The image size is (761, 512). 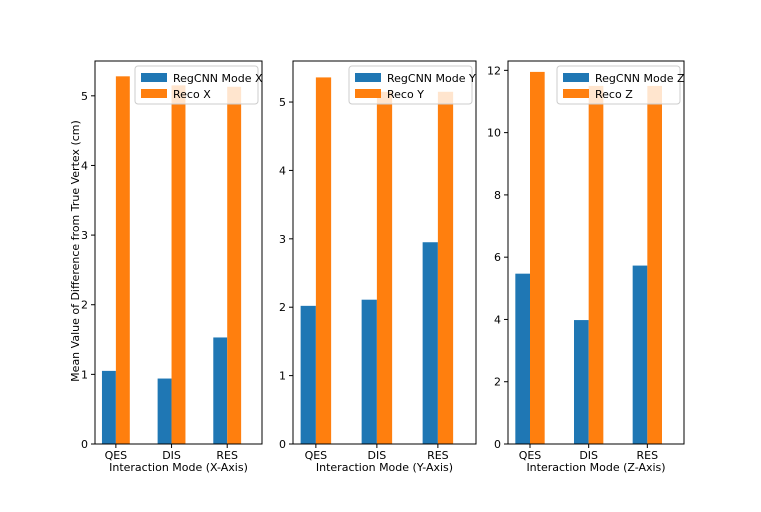 What do you see at coordinates (595, 467) in the screenshot?
I see `x-axis-label: Interaction Mode (Z-Axis)` at bounding box center [595, 467].